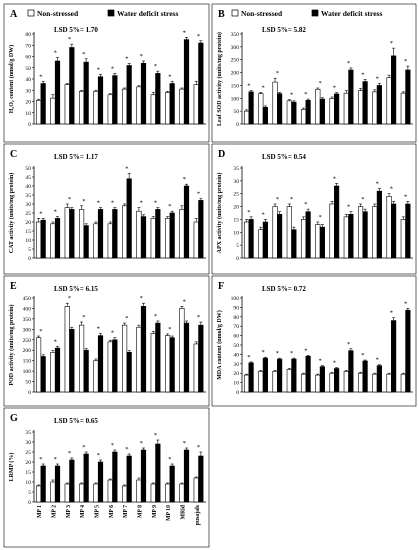 Image resolution: width=419 pixels, height=550 pixels. What do you see at coordinates (28, 483) in the screenshot?
I see `y-tick-label: 10` at bounding box center [28, 483].